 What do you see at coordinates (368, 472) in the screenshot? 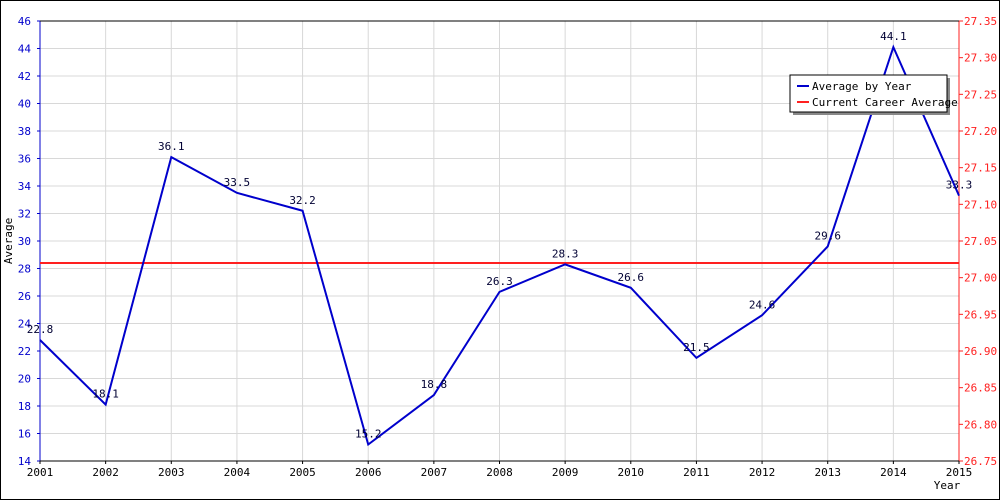
I see `x-tick-label: 2006` at bounding box center [368, 472].